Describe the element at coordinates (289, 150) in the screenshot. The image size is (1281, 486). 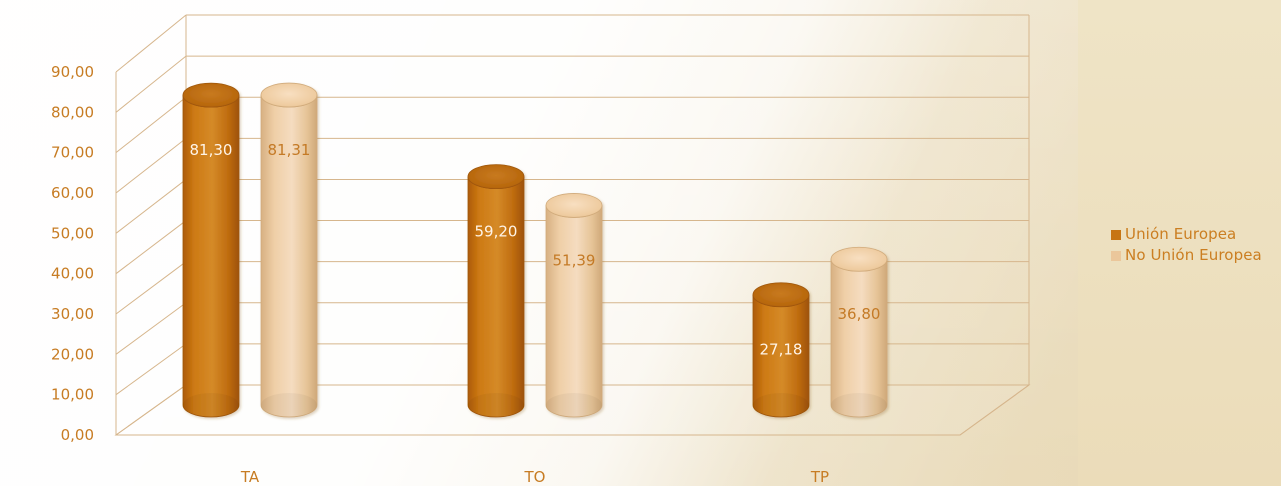
I see `data-label: 81,31` at that location.